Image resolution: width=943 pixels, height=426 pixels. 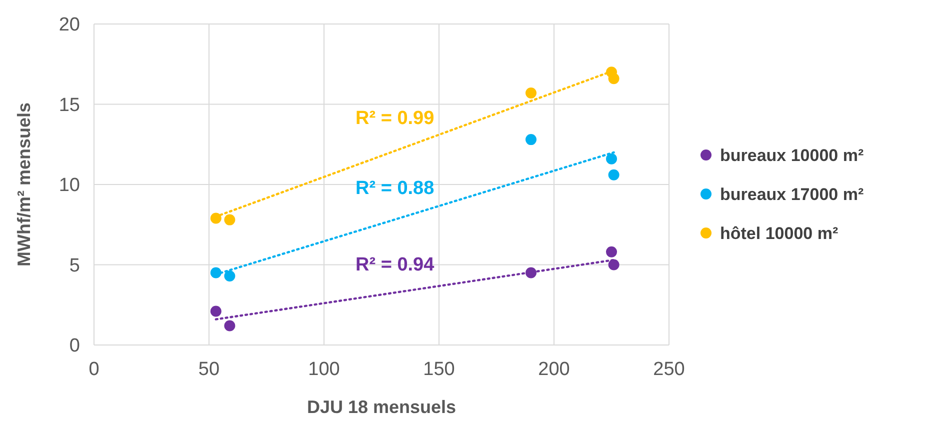 What do you see at coordinates (395, 265) in the screenshot?
I see `annotation: R² = 0.94` at bounding box center [395, 265].